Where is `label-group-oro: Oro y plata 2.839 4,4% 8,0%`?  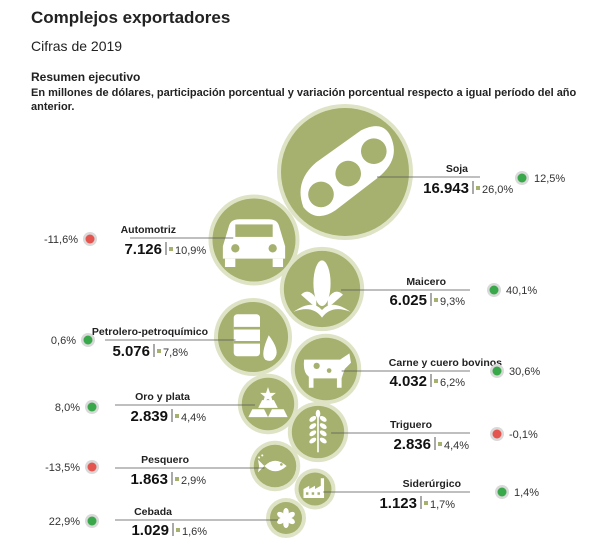
label-group-oro: Oro y plata 2.839 4,4% 8,0% is located at coordinates (155, 408).